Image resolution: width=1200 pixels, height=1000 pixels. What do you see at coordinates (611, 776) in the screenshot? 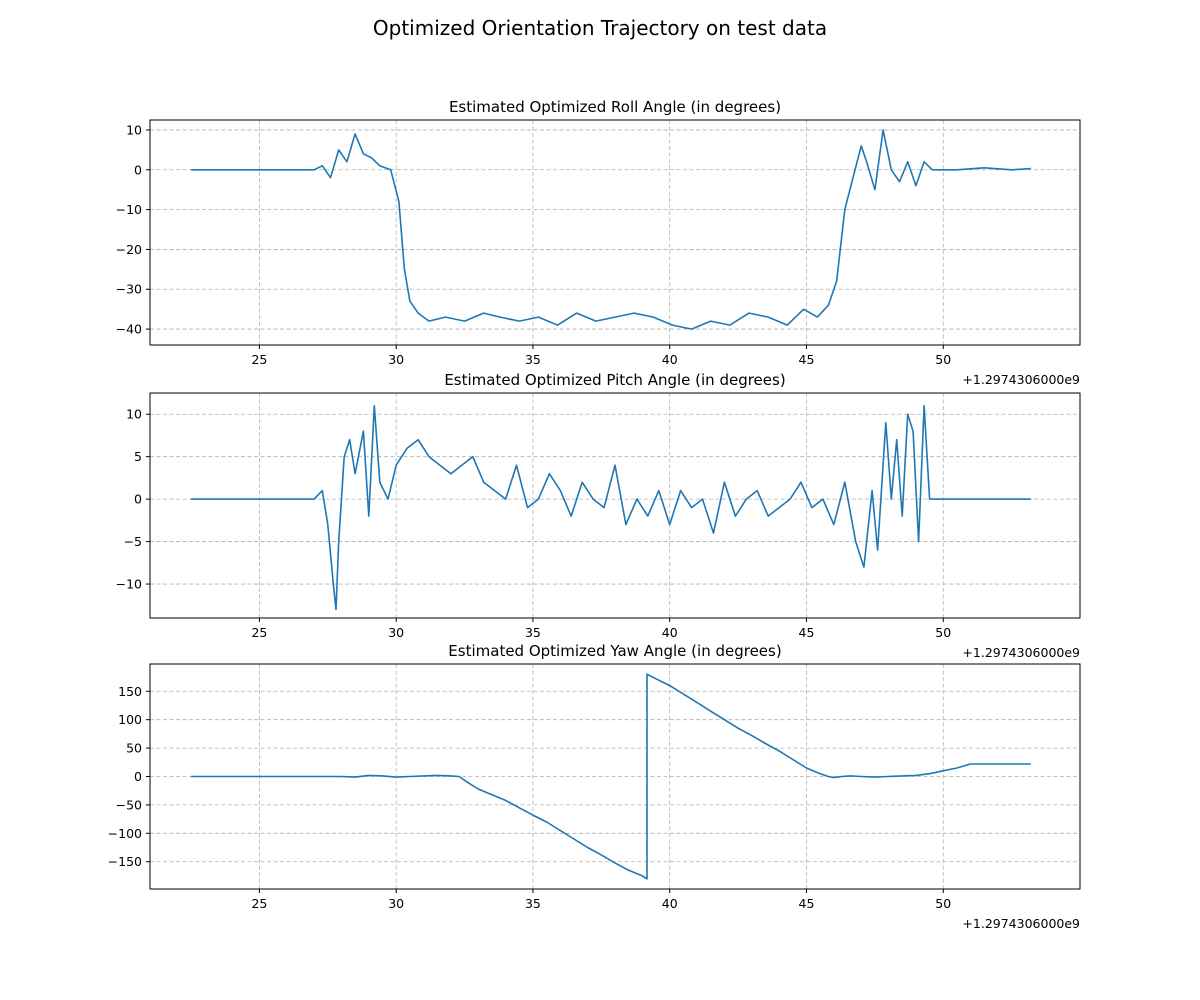
I see `yaw-series-line` at bounding box center [611, 776].